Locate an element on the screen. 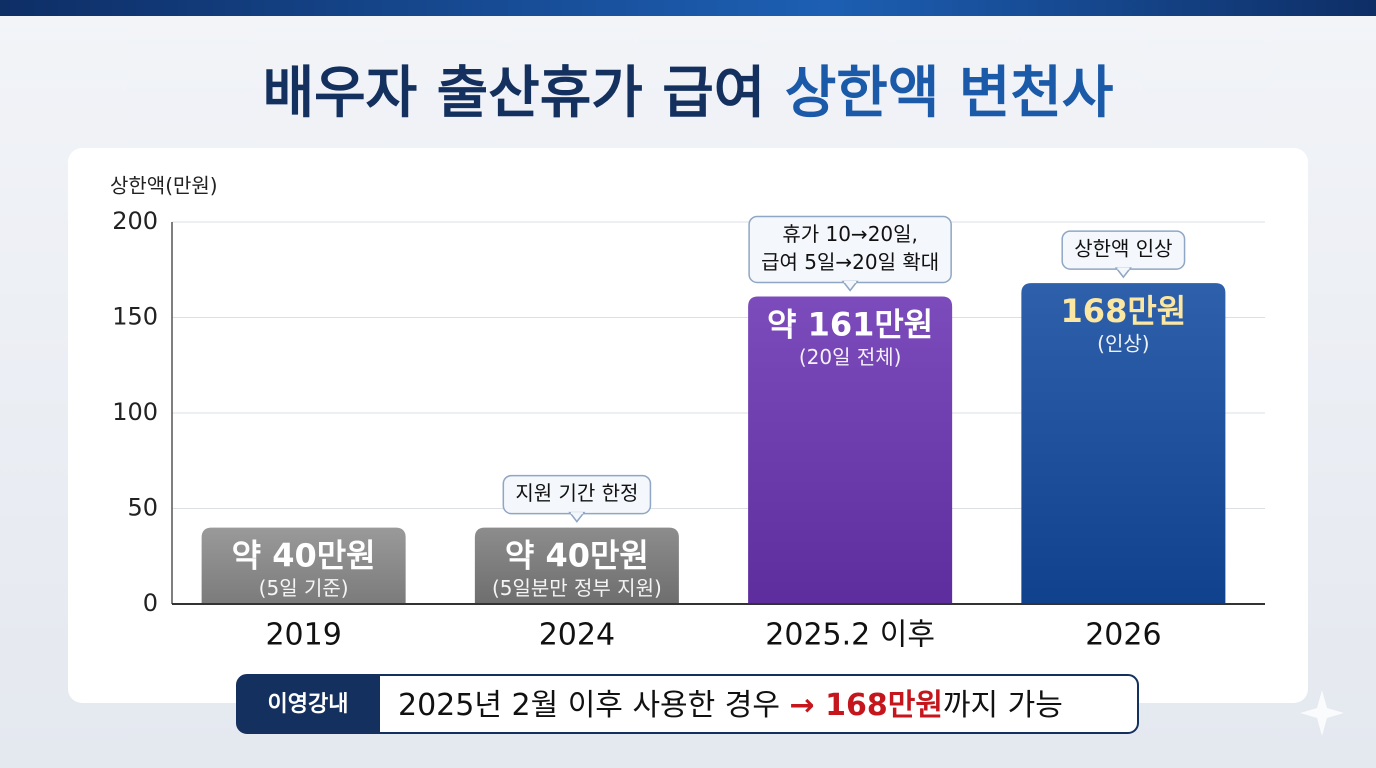 The image size is (1376, 768). footer-tail: 까지 가능 is located at coordinates (1003, 705).